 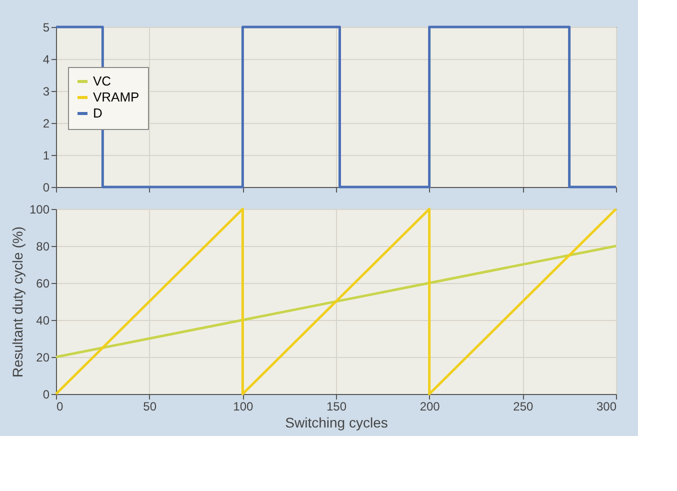 What do you see at coordinates (116, 97) in the screenshot?
I see `legend-label: VRAMP` at bounding box center [116, 97].